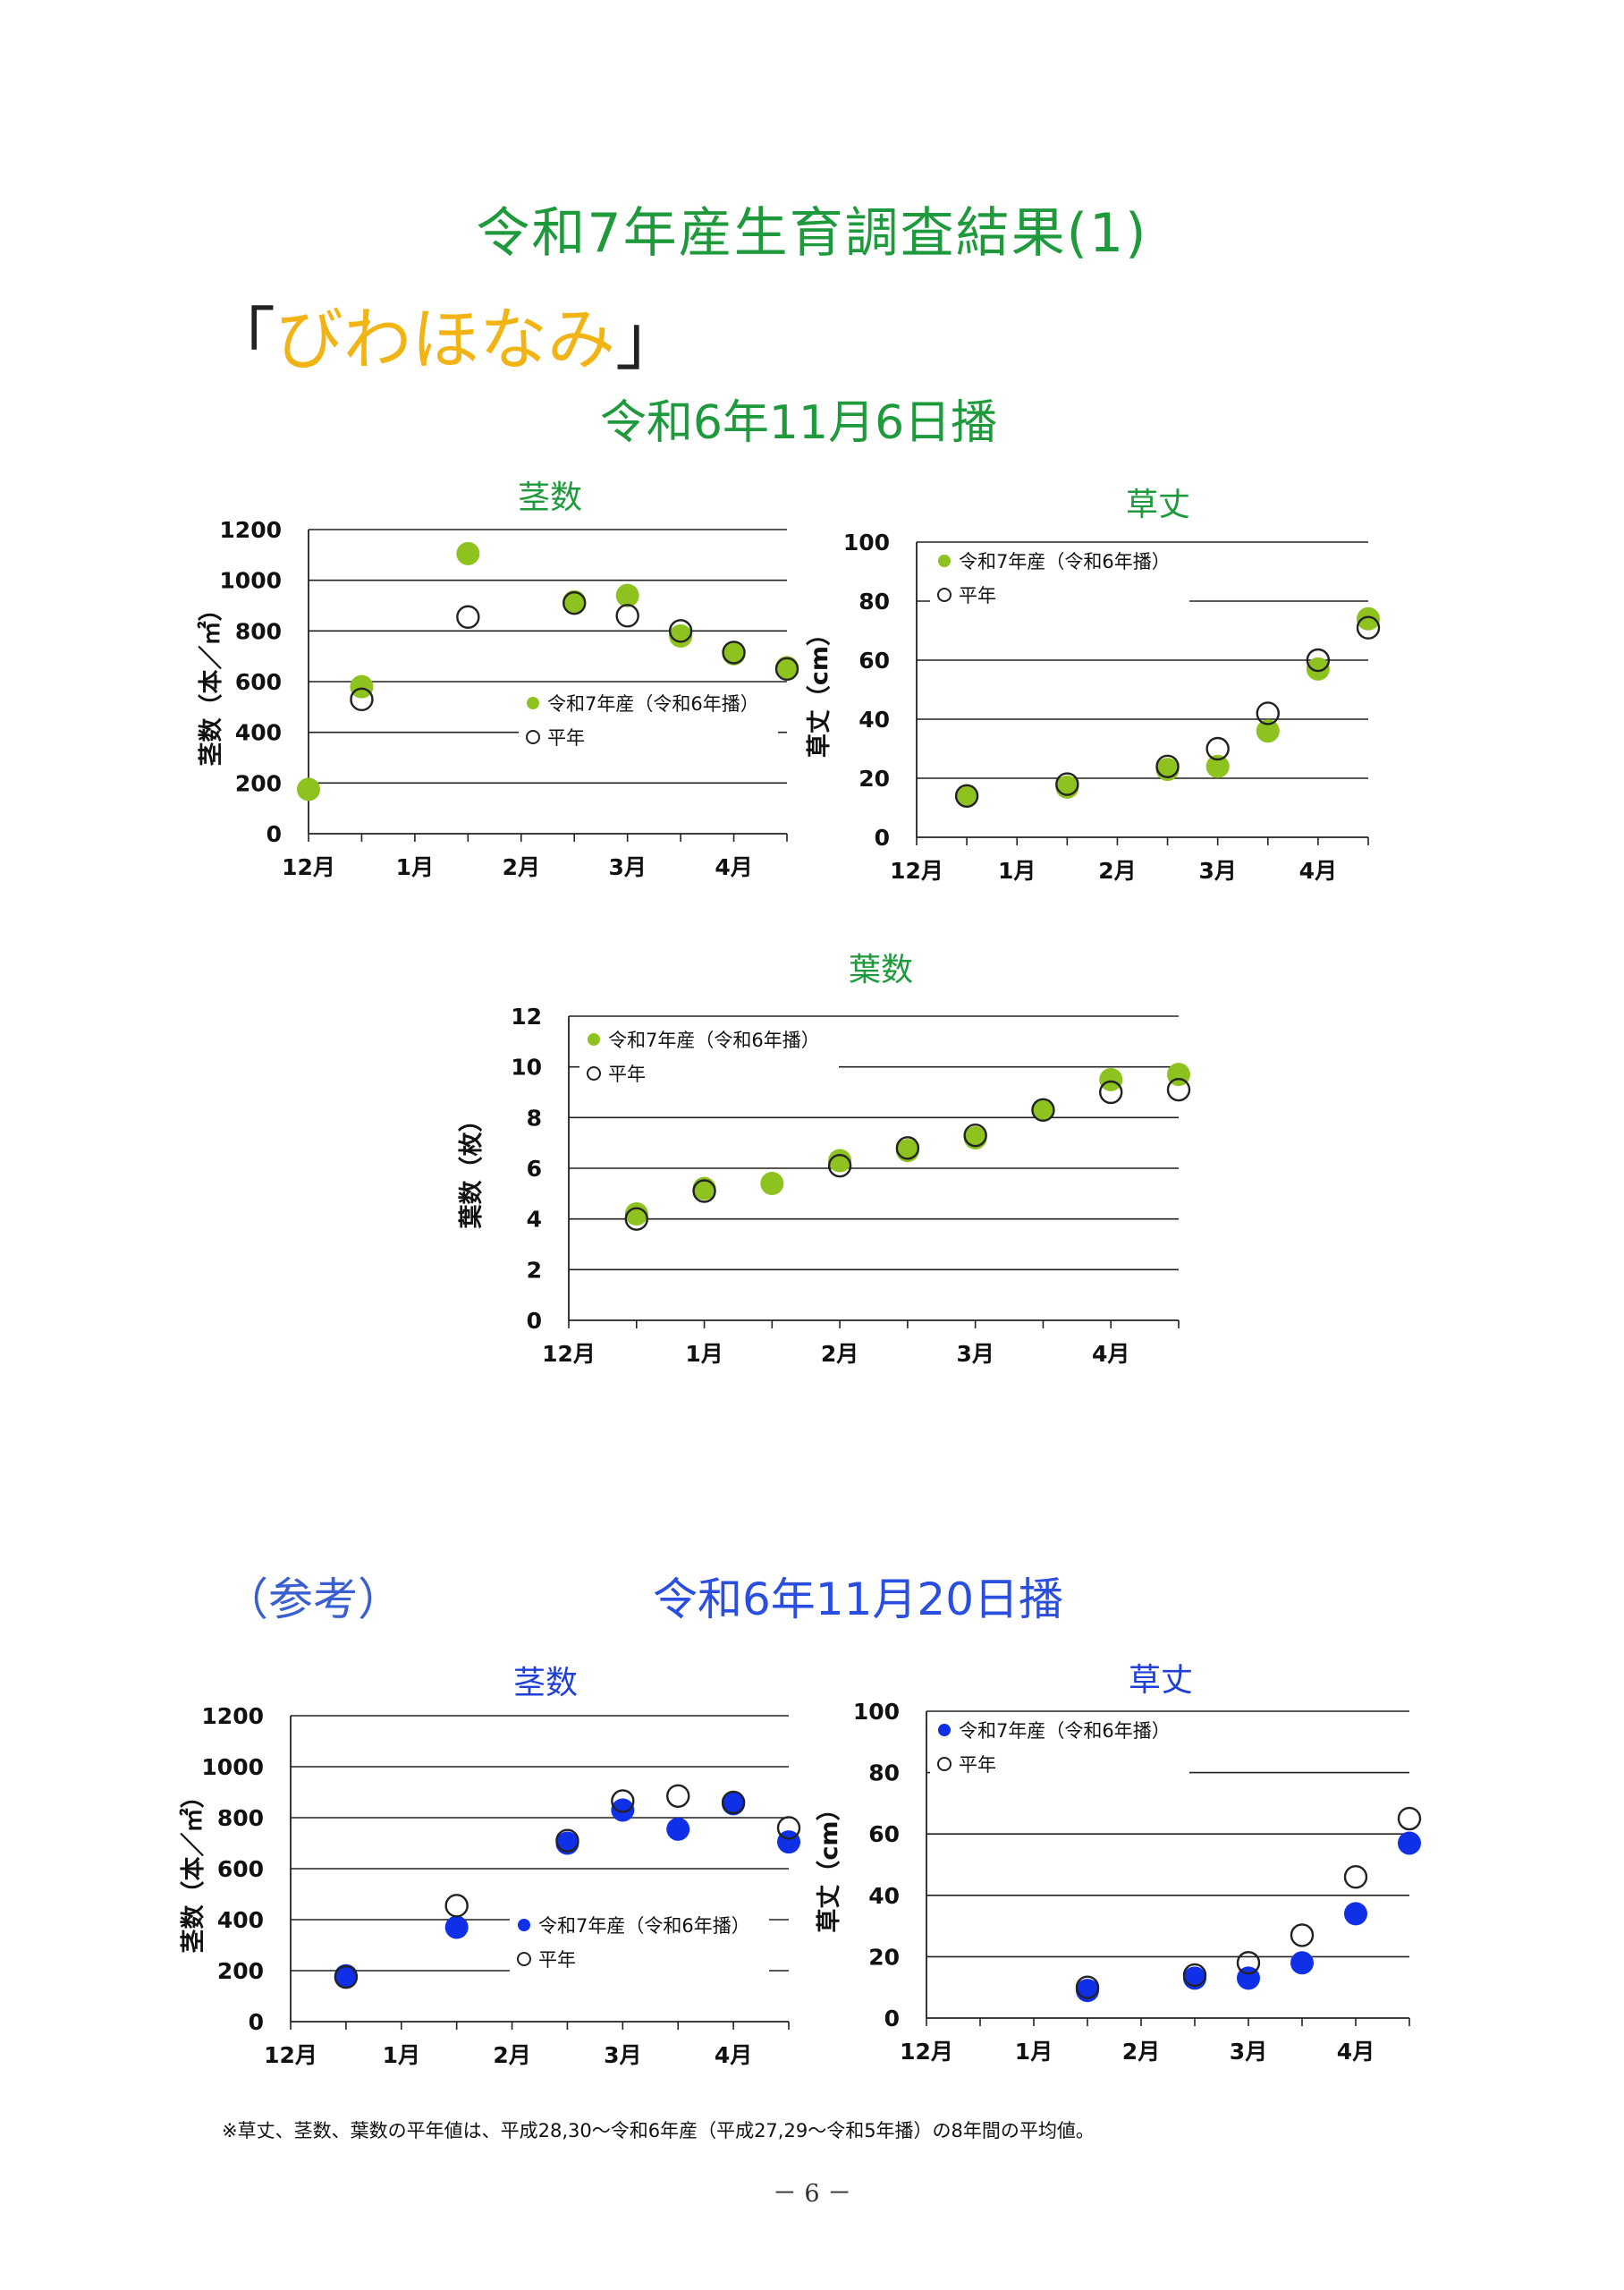 This screenshot has height=2290, width=1624. Describe the element at coordinates (534, 1118) in the screenshot. I see `y-tick-label: 8` at that location.